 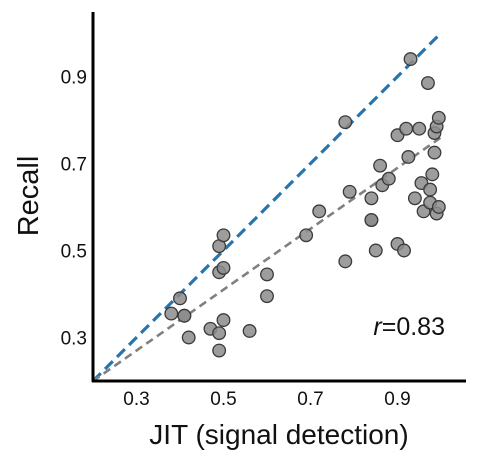 I want to click on correlation-variable: r, so click(x=378, y=327).